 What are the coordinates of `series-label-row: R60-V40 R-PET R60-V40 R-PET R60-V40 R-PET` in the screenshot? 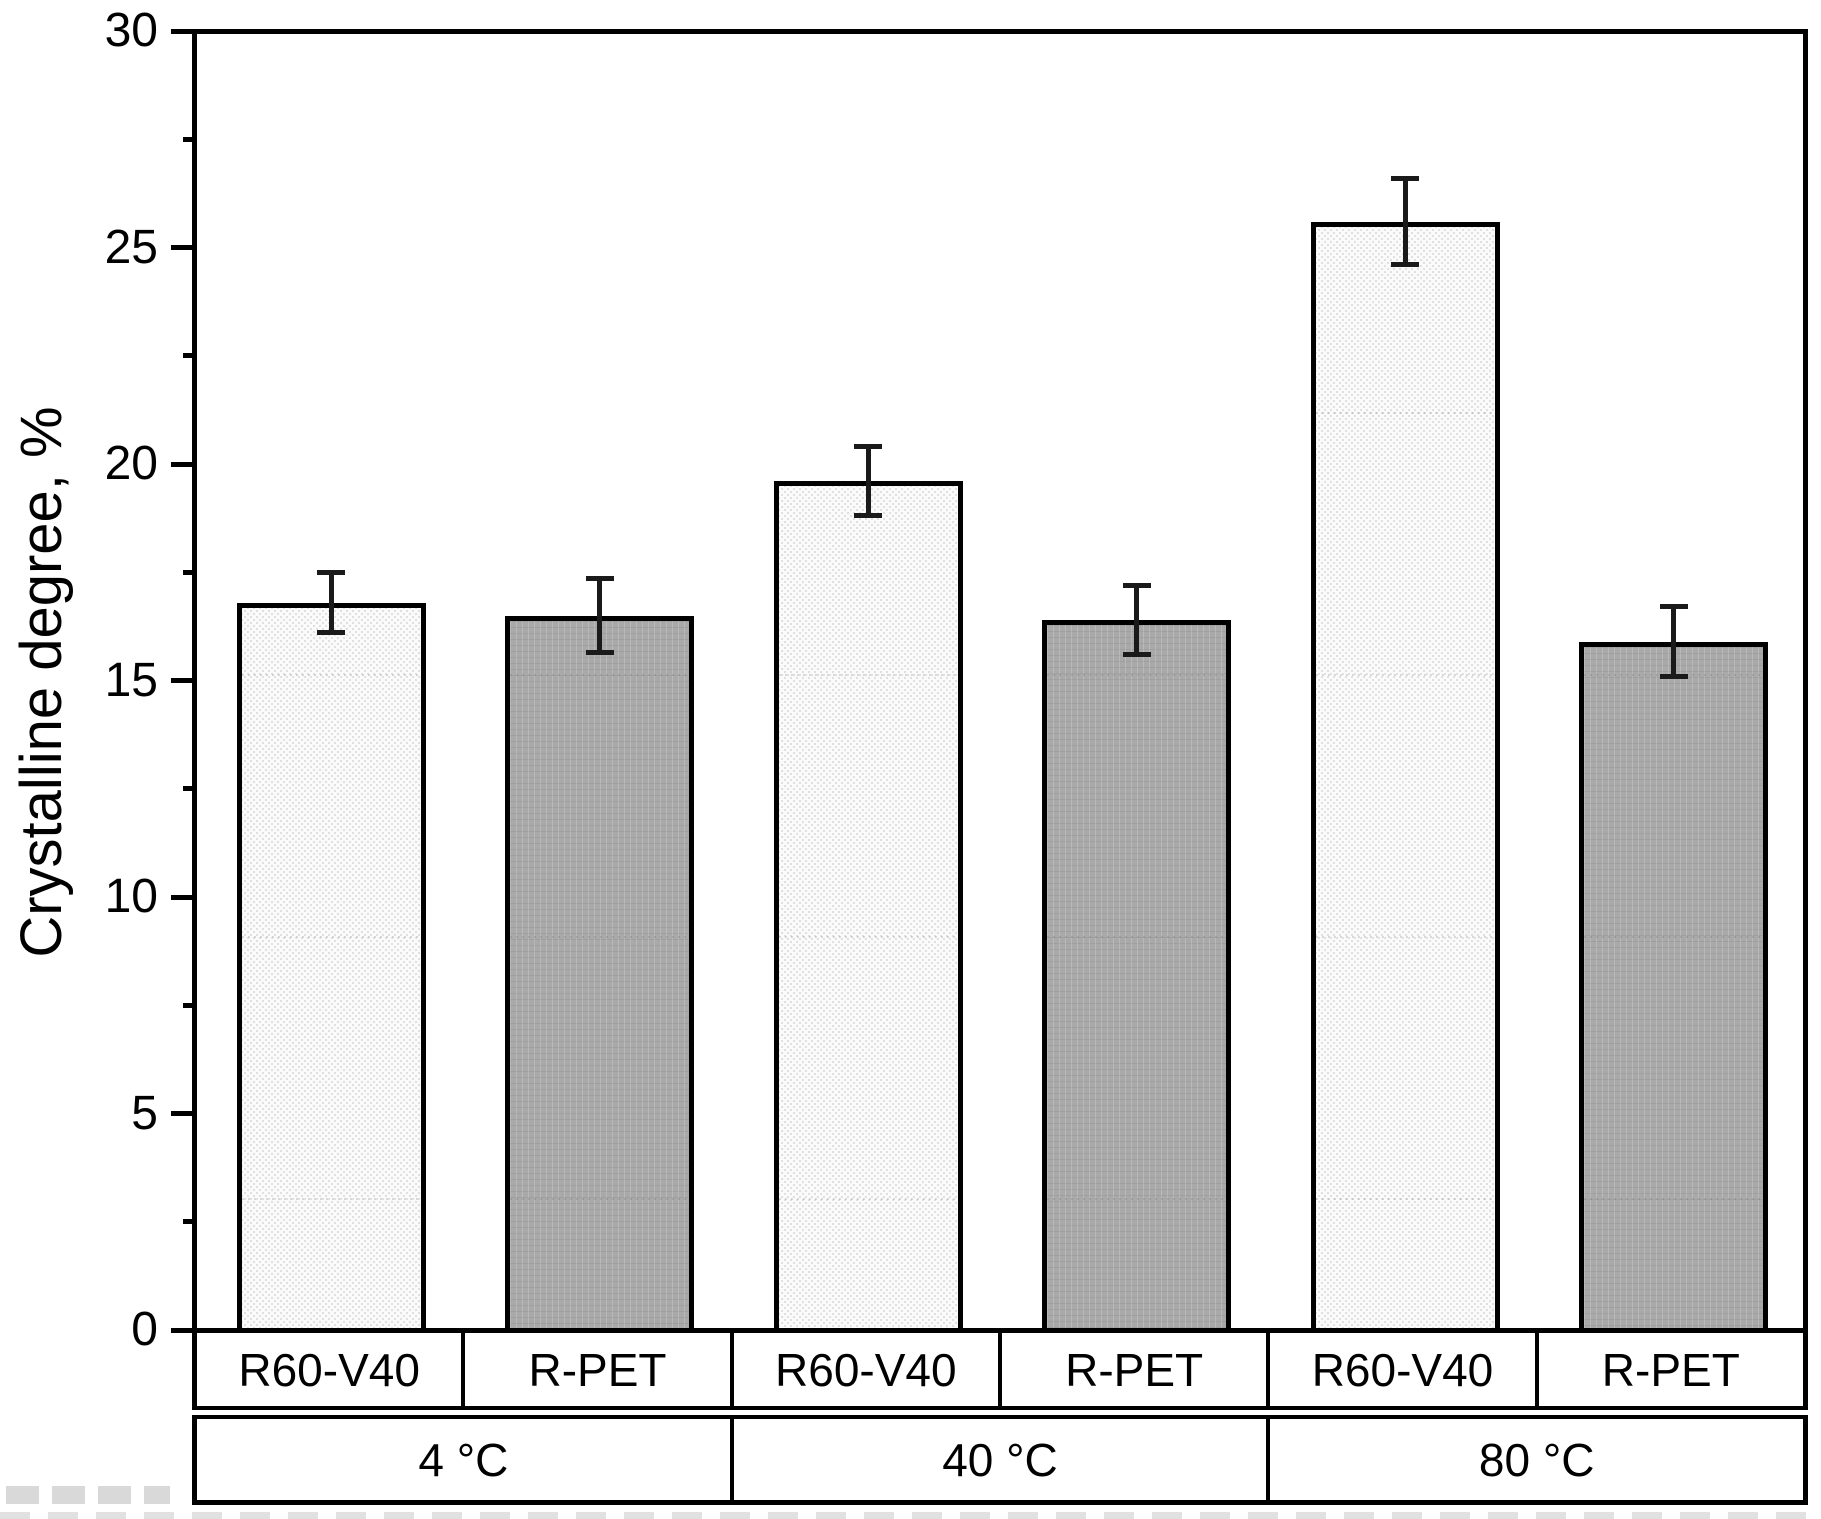 It's located at (1000, 1371).